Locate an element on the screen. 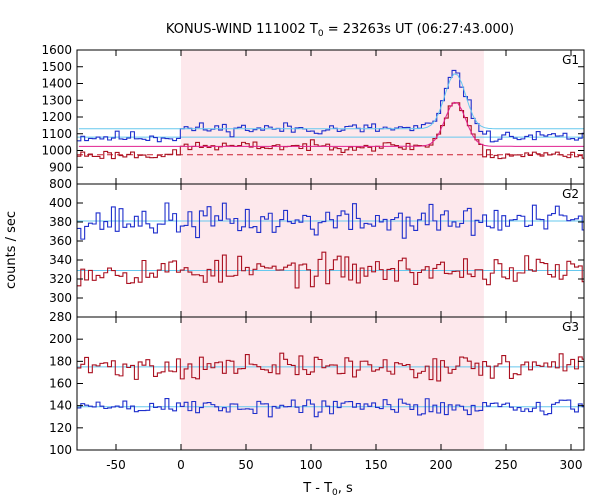 This screenshot has width=600, height=500. x-tick-label: 100 is located at coordinates (311, 465).